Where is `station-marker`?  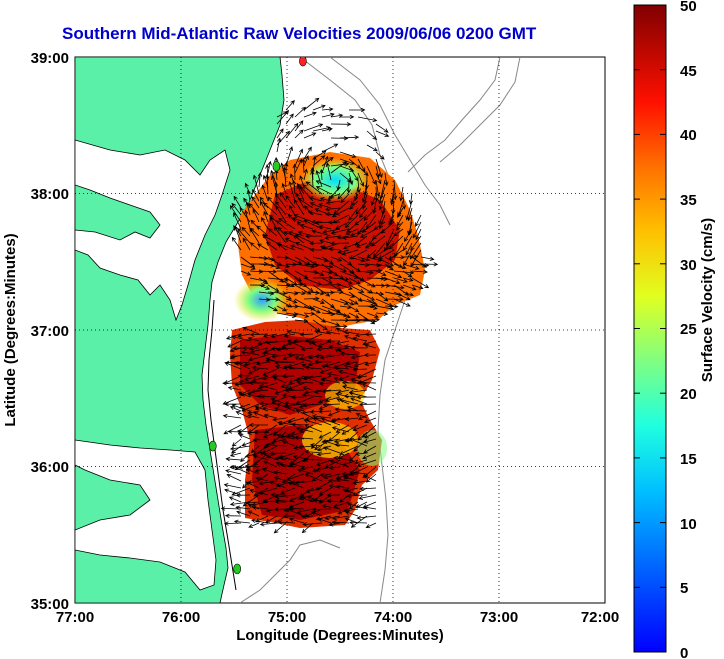 station-marker is located at coordinates (237, 569).